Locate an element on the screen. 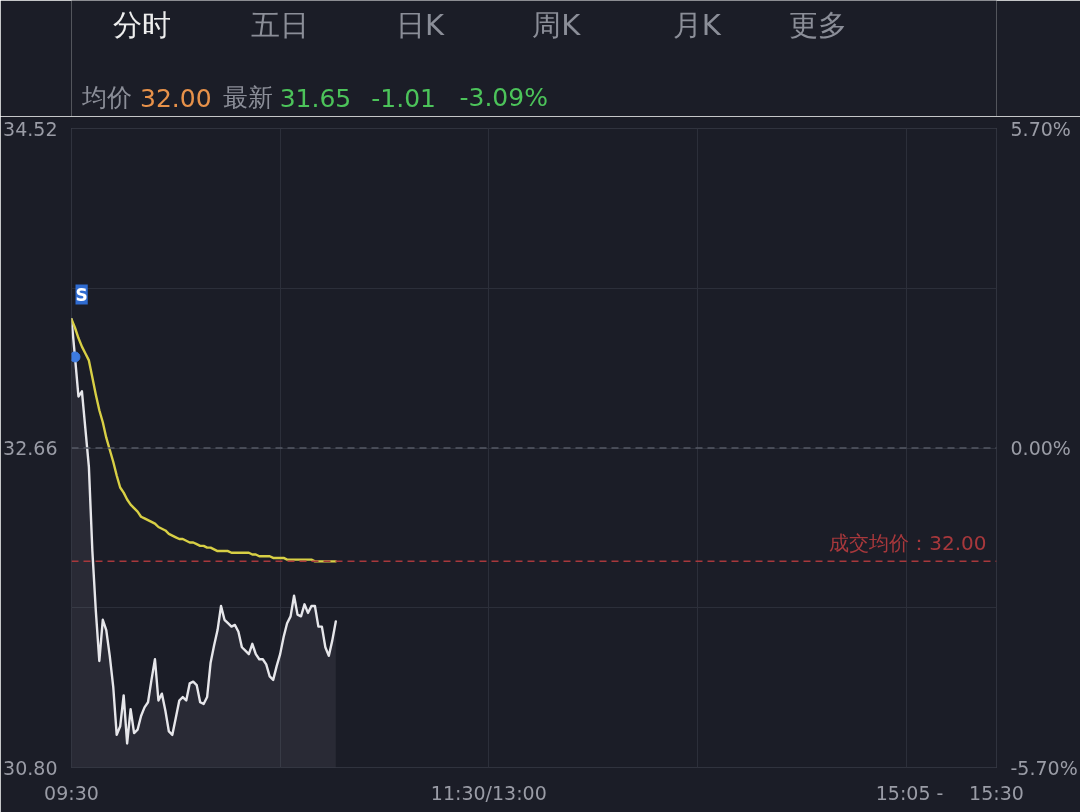  y2-tick-label: 5.70% is located at coordinates (1040, 128).